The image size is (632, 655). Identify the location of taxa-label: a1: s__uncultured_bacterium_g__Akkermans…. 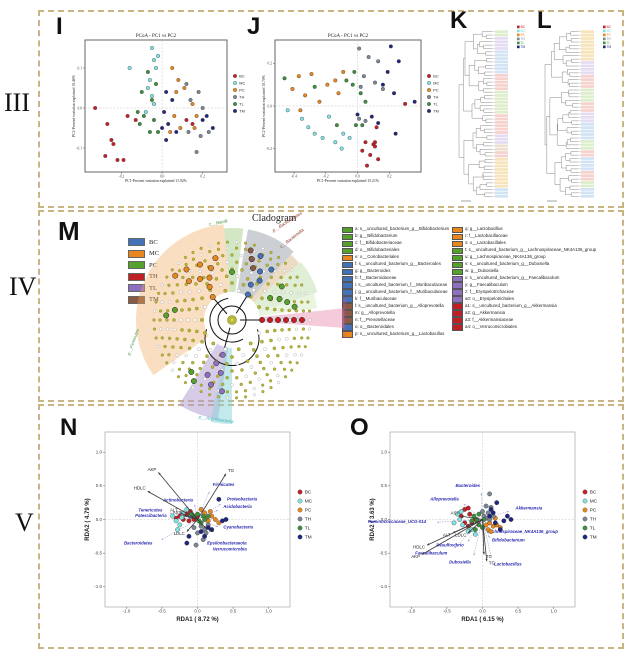
(511, 306).